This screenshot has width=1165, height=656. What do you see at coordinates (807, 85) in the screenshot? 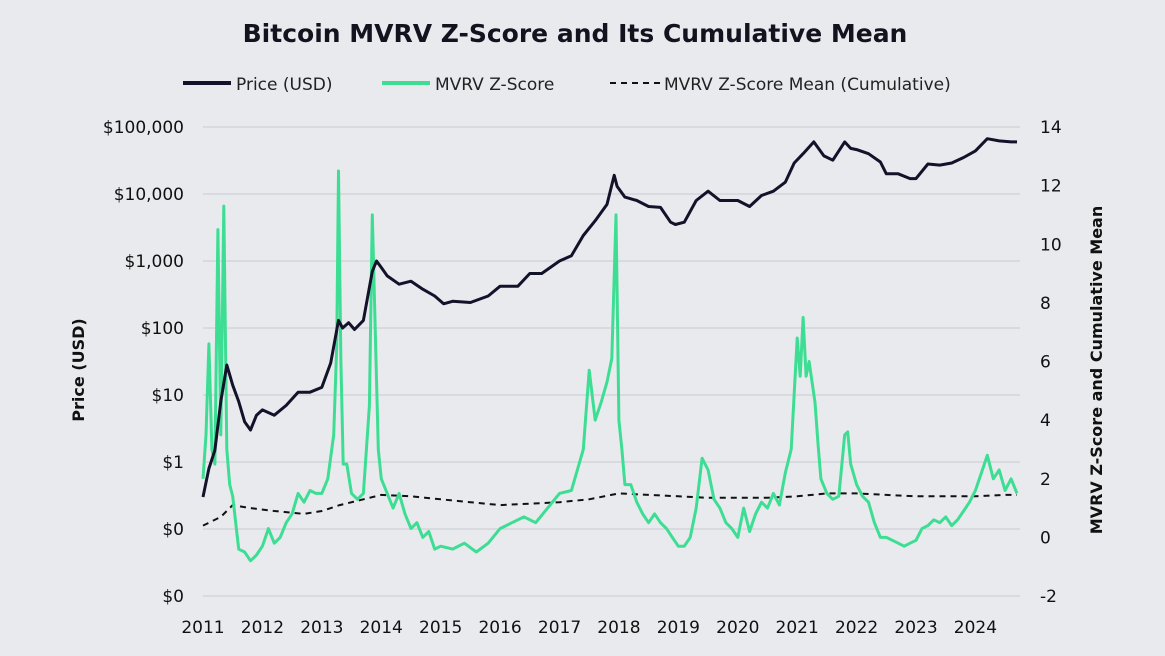
I see `legend-mean-label: MVRV Z-Score Mean (Cumulative)` at bounding box center [807, 85].